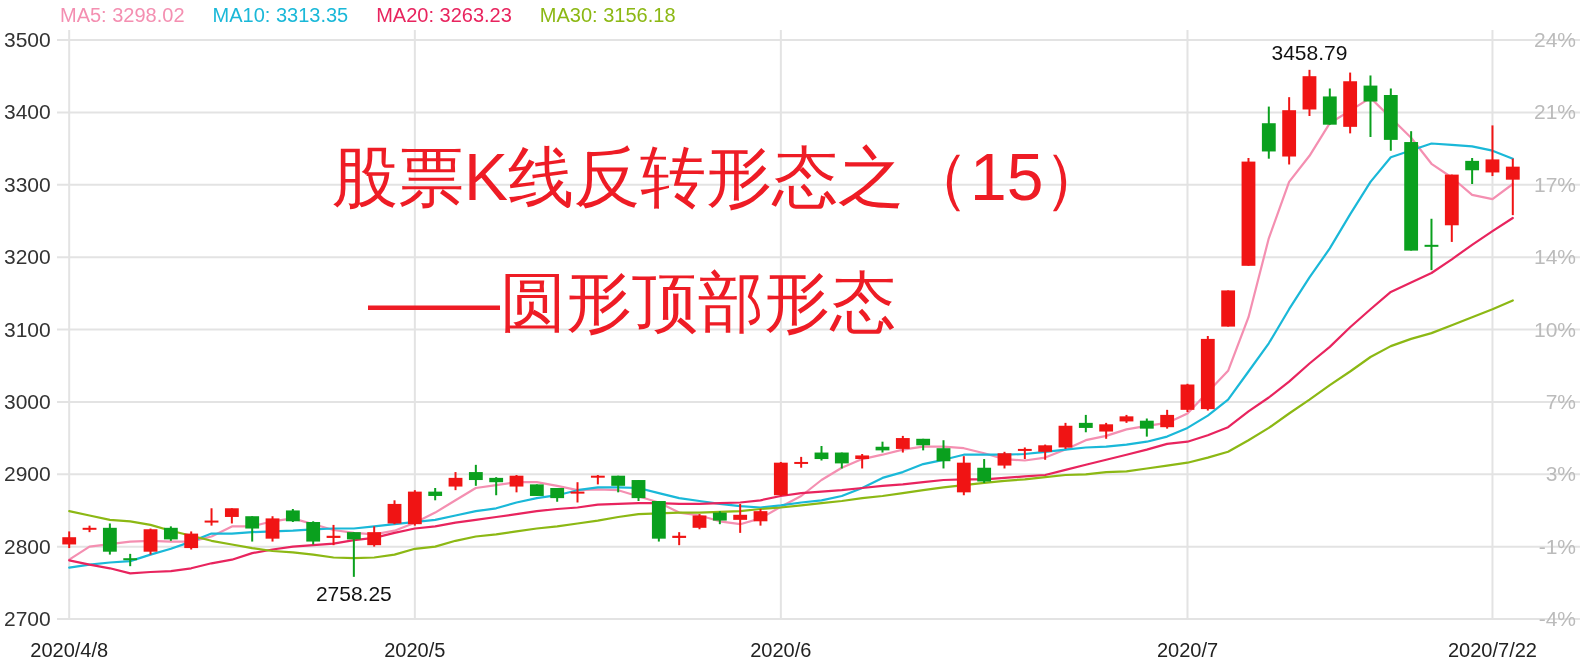 The width and height of the screenshot is (1580, 663). I want to click on y-tick-label: 2700, so click(27, 618).